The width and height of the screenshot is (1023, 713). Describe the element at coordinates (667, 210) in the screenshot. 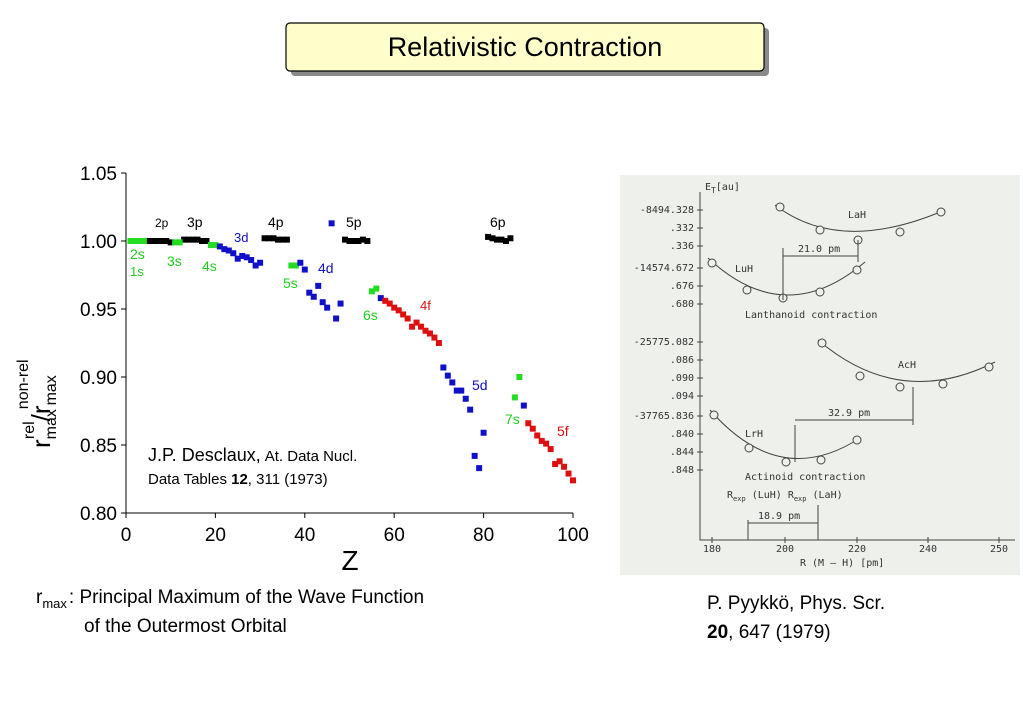

I see `fig-y-tick-label: -8494.328` at that location.